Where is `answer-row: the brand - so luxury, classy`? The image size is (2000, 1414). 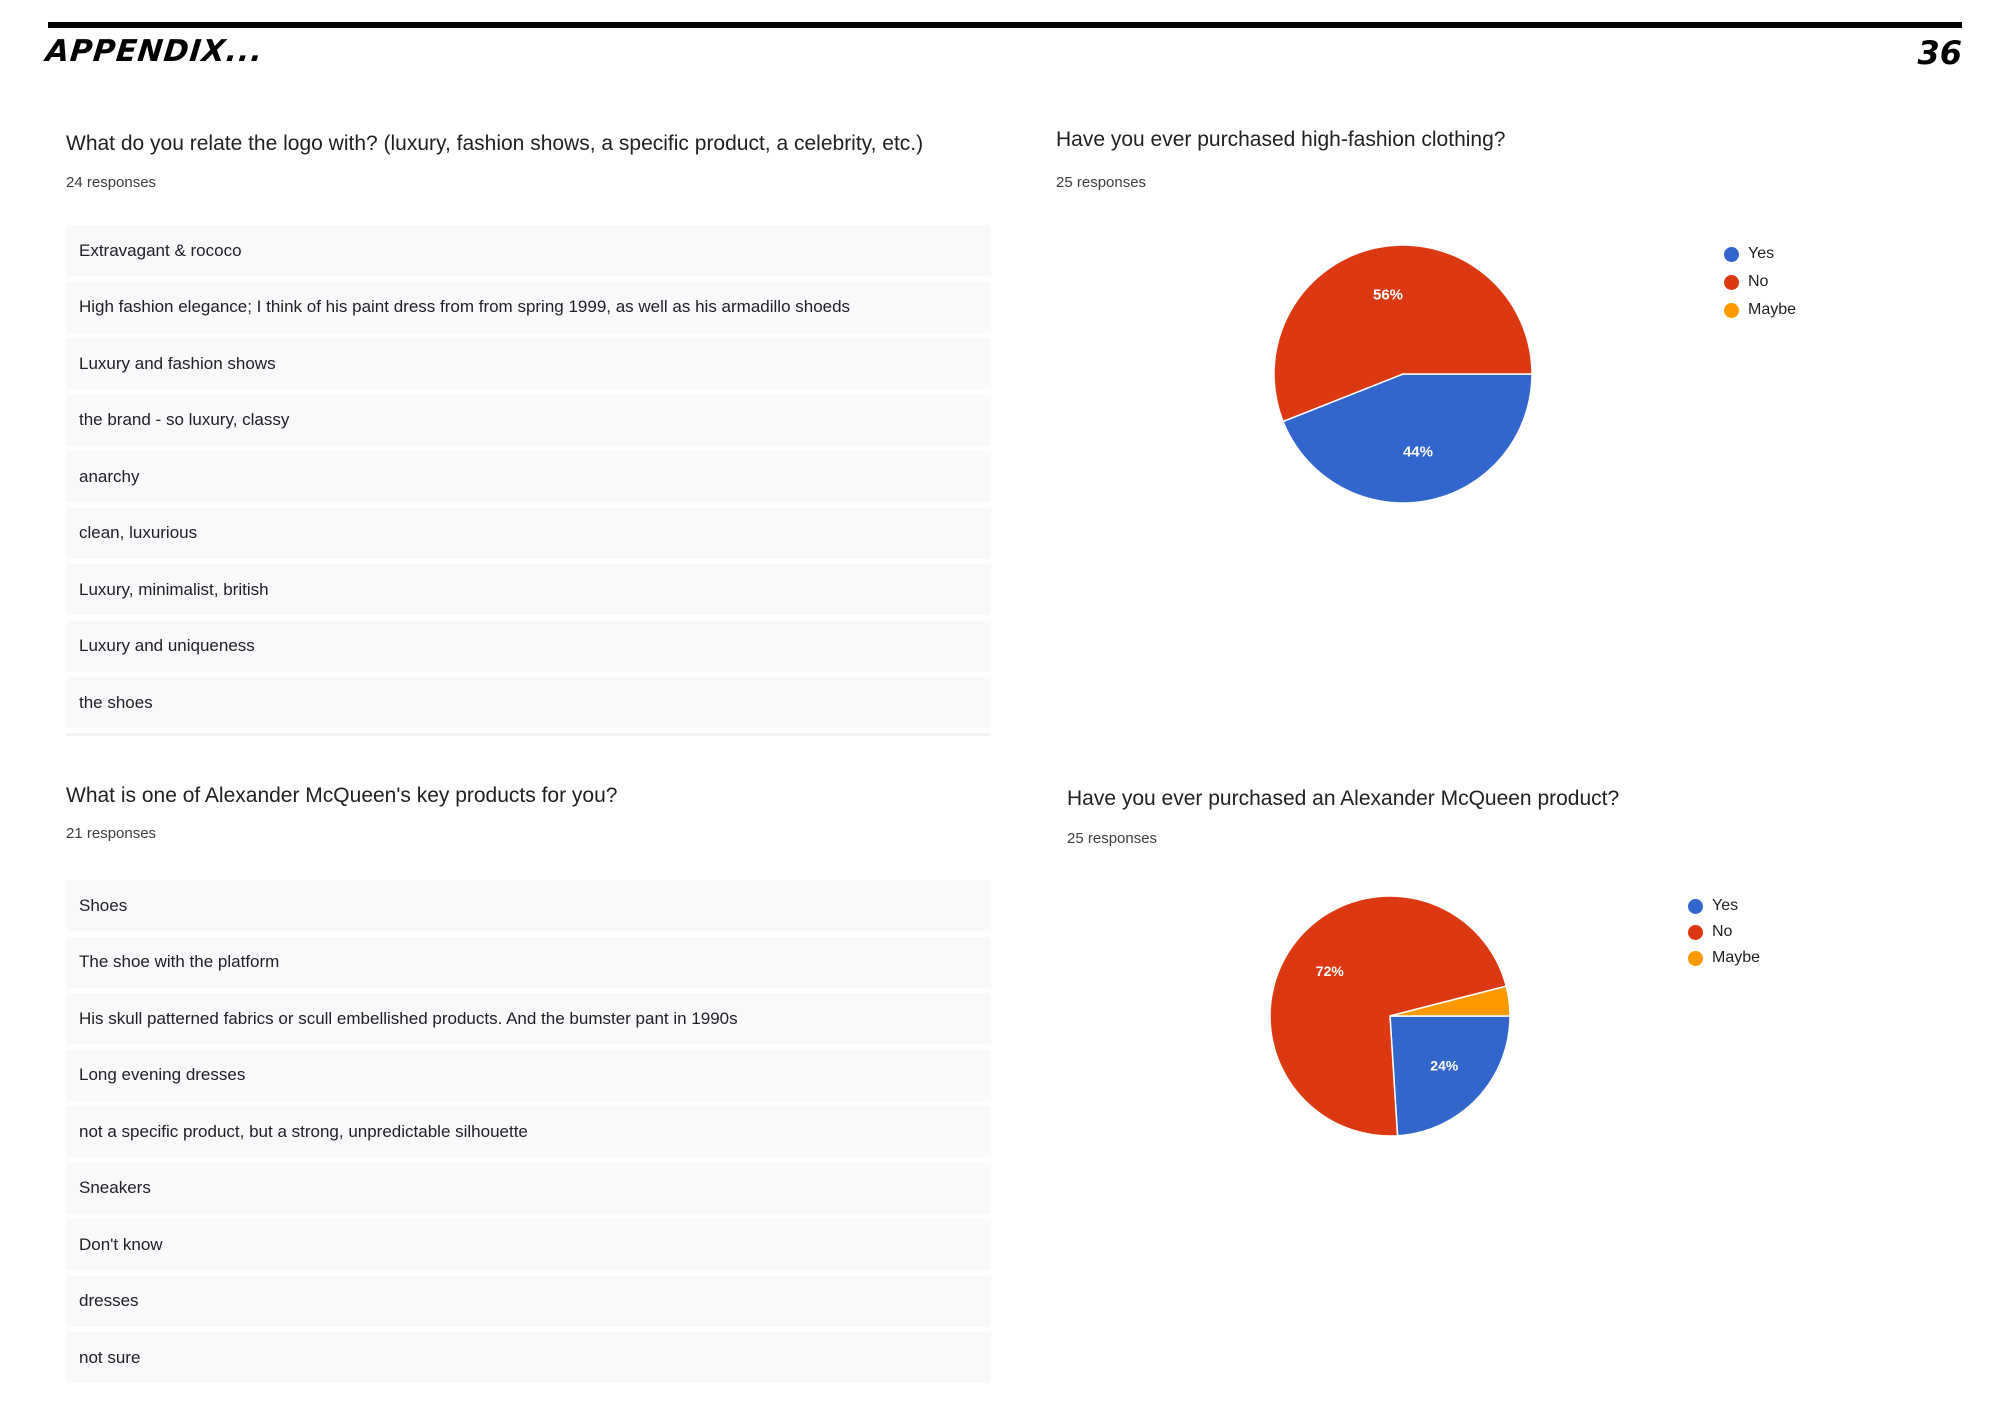
answer-row: the brand - so luxury, classy is located at coordinates (528, 420).